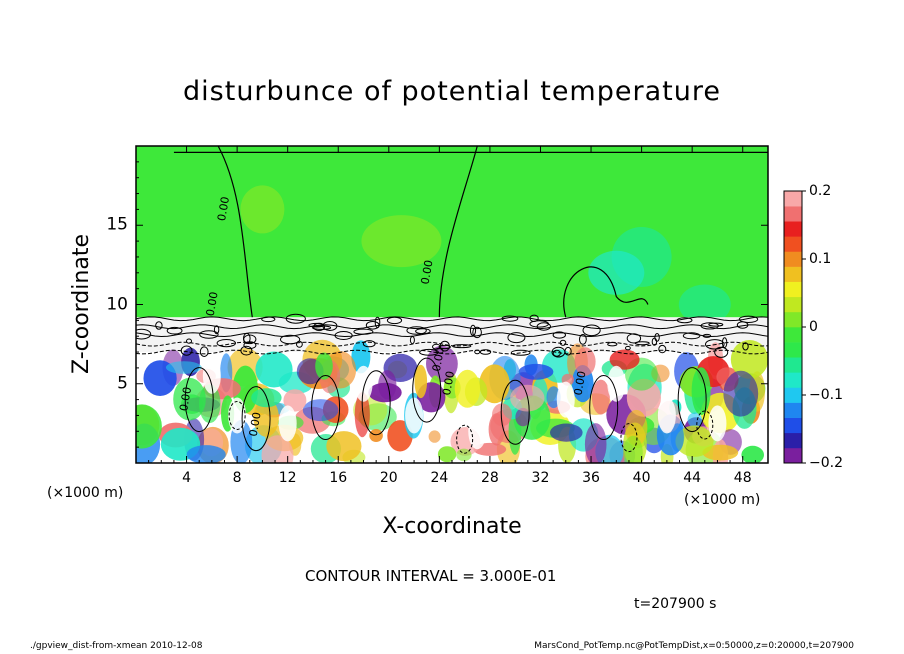 The height and width of the screenshot is (654, 904). Describe the element at coordinates (452, 344) in the screenshot. I see `inversion-contour` at that location.